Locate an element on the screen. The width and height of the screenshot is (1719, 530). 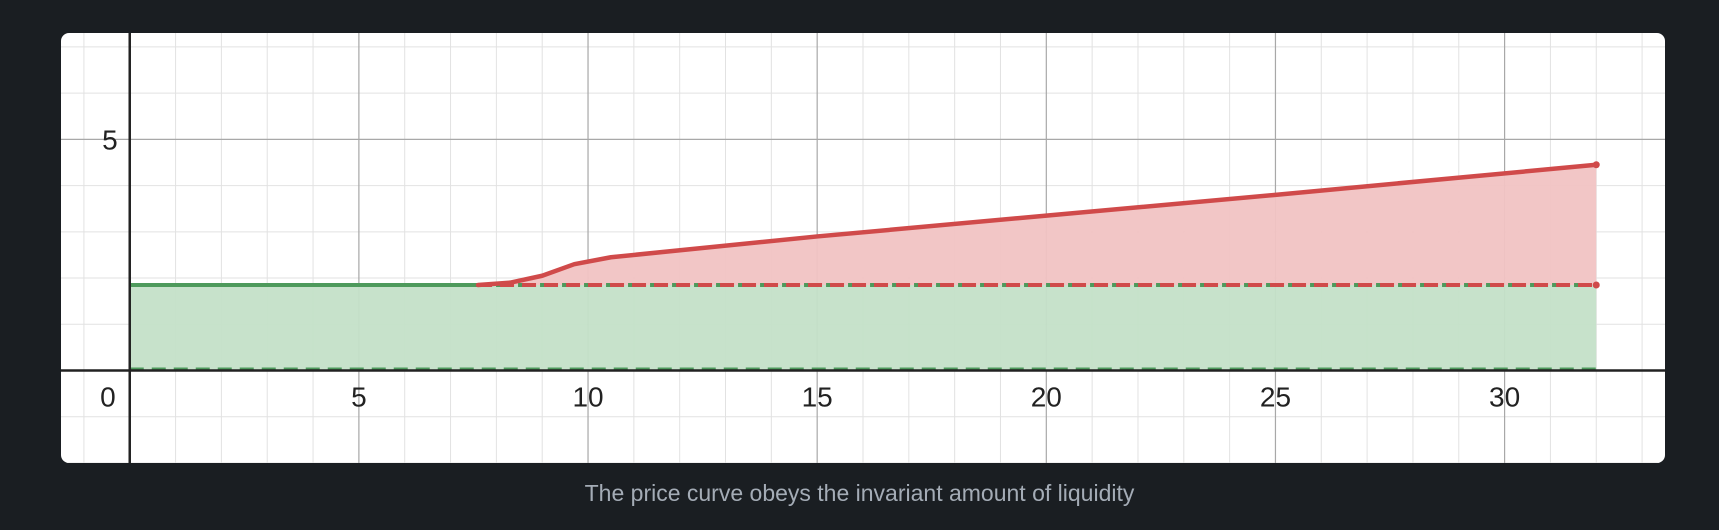
price-area-fill is located at coordinates (1037, 224).